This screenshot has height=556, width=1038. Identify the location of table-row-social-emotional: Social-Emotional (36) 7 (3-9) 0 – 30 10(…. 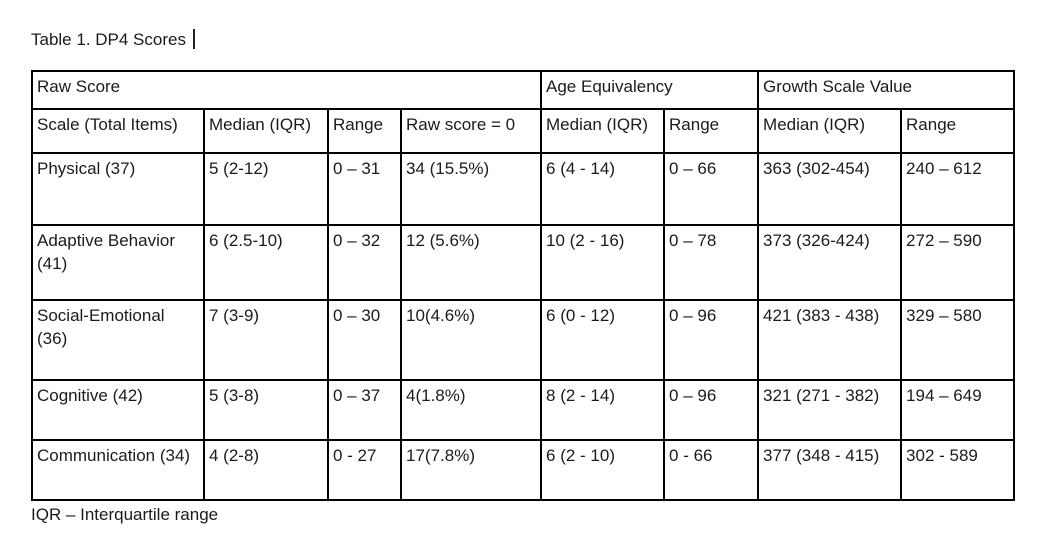
(523, 340).